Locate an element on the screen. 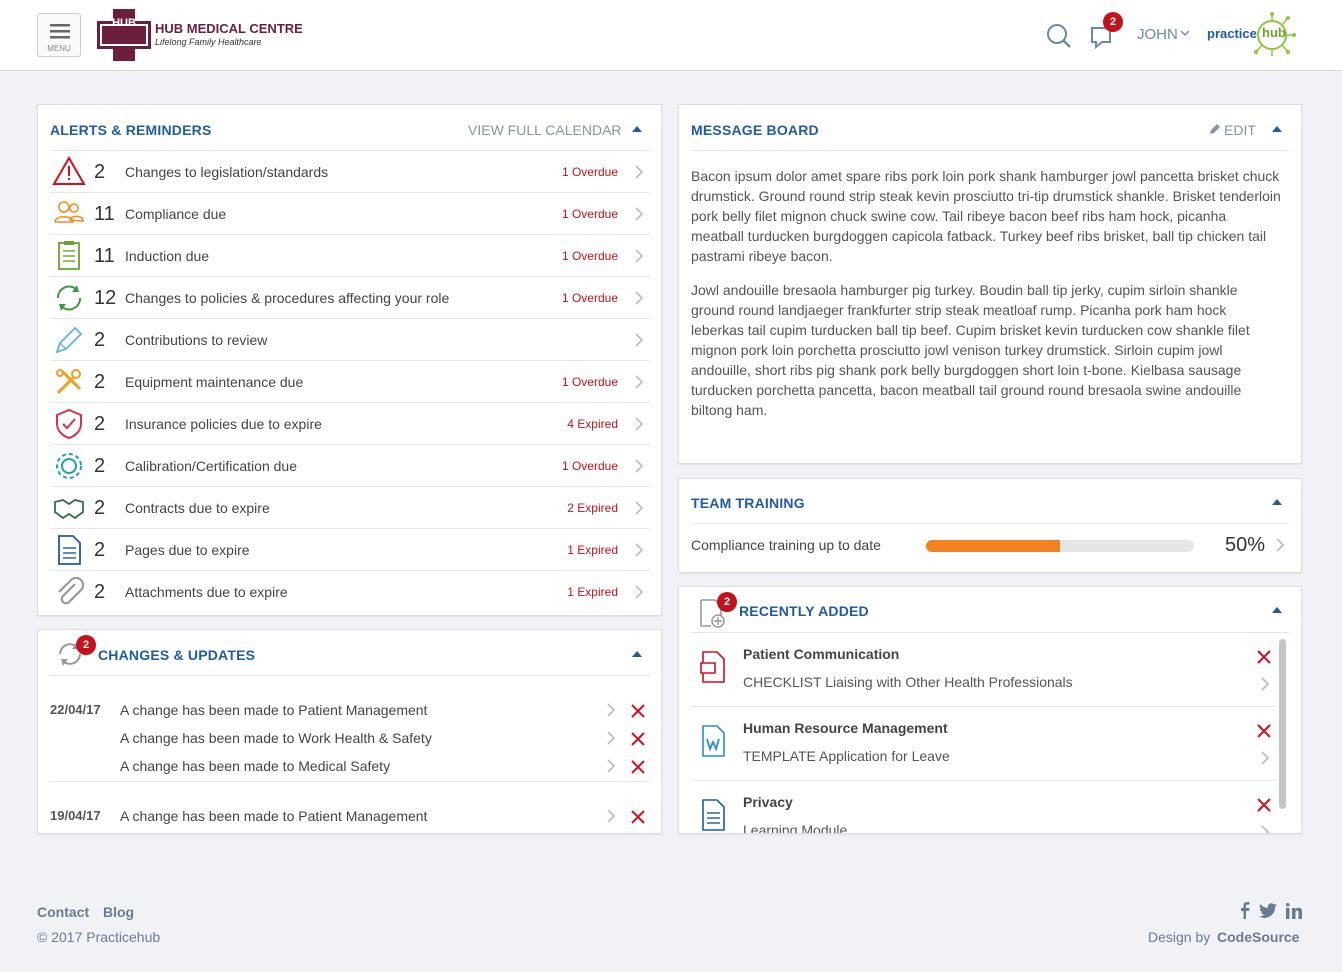 This screenshot has height=972, width=1342. notification-badge: 2 is located at coordinates (1113, 22).